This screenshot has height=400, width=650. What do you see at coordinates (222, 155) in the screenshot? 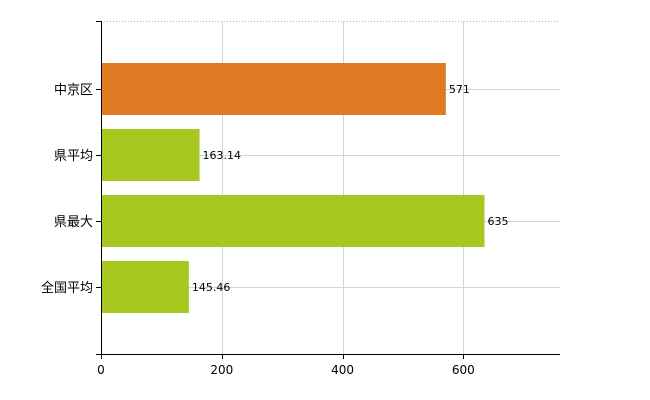
I see `value-label-1: 163.14` at bounding box center [222, 155].